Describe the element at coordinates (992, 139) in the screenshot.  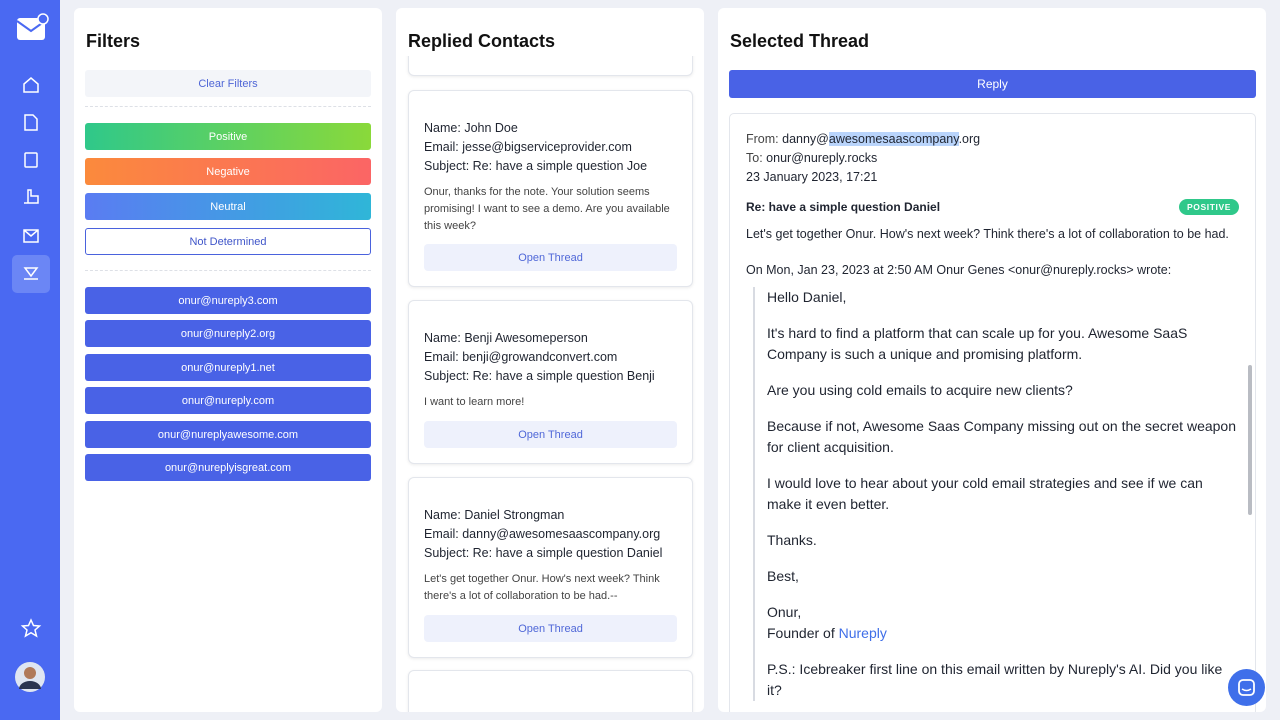
I see `from-line: From: danny@awesomesaascompany.org` at that location.